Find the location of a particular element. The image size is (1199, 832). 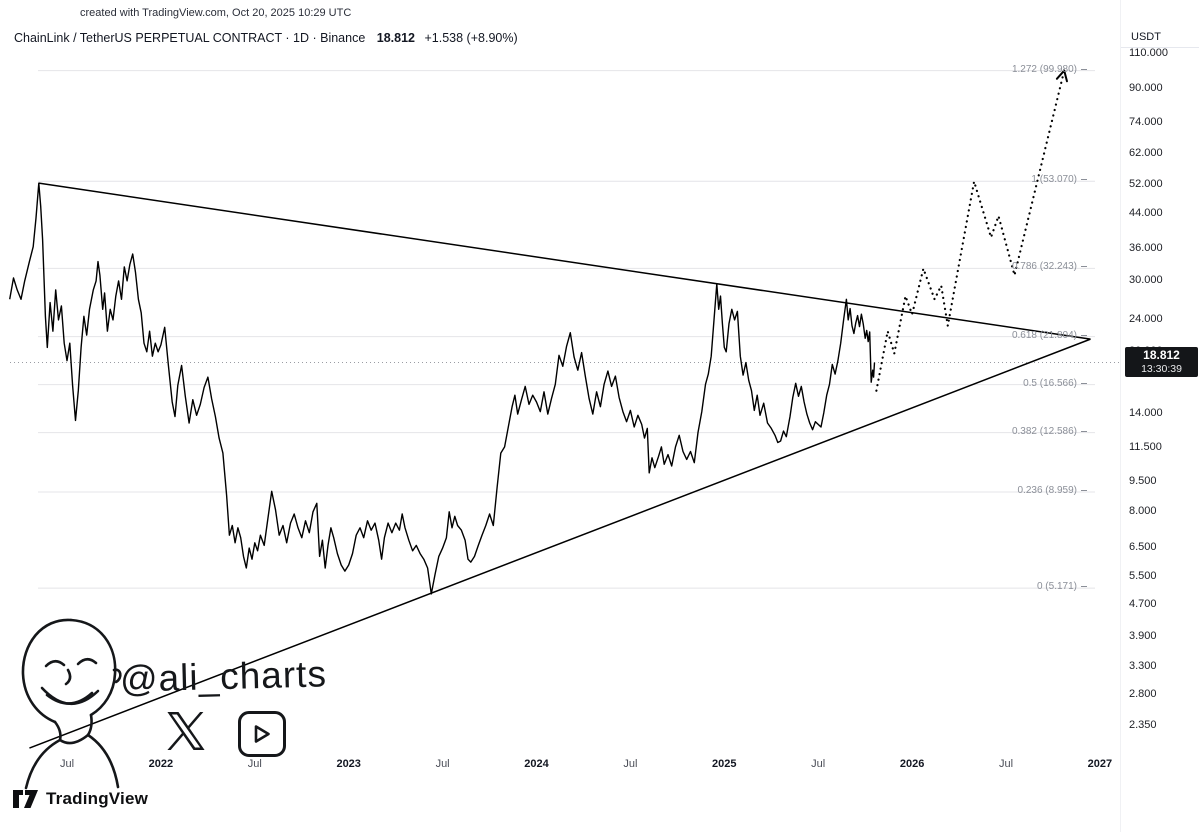

time-tick-2023-2023: 2023 is located at coordinates (348, 764).